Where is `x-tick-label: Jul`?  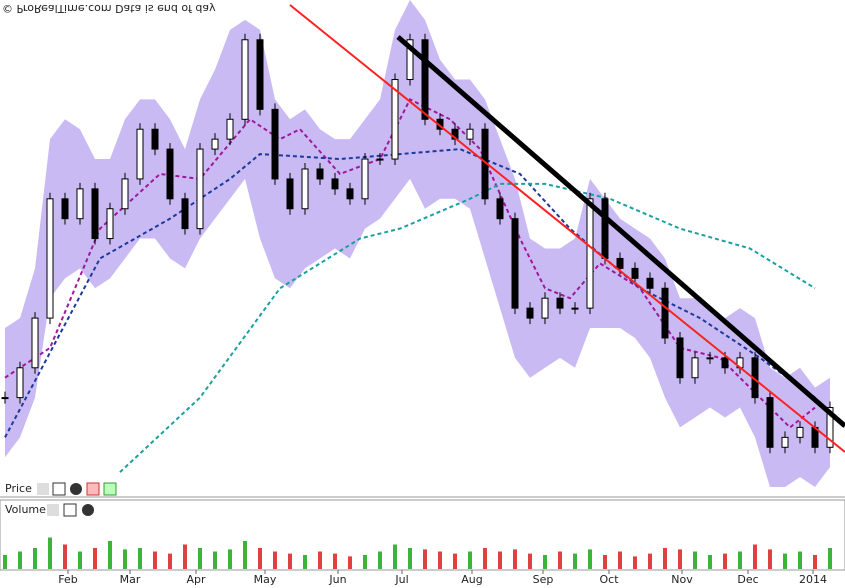
x-tick-label: Jul is located at coordinates (401, 579).